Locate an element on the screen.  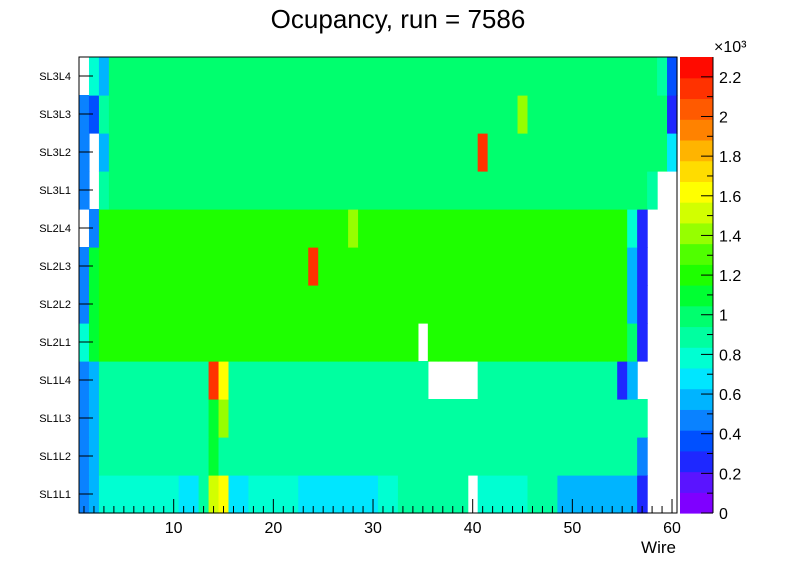
y-tick-label: SL2L3 is located at coordinates (55, 267).